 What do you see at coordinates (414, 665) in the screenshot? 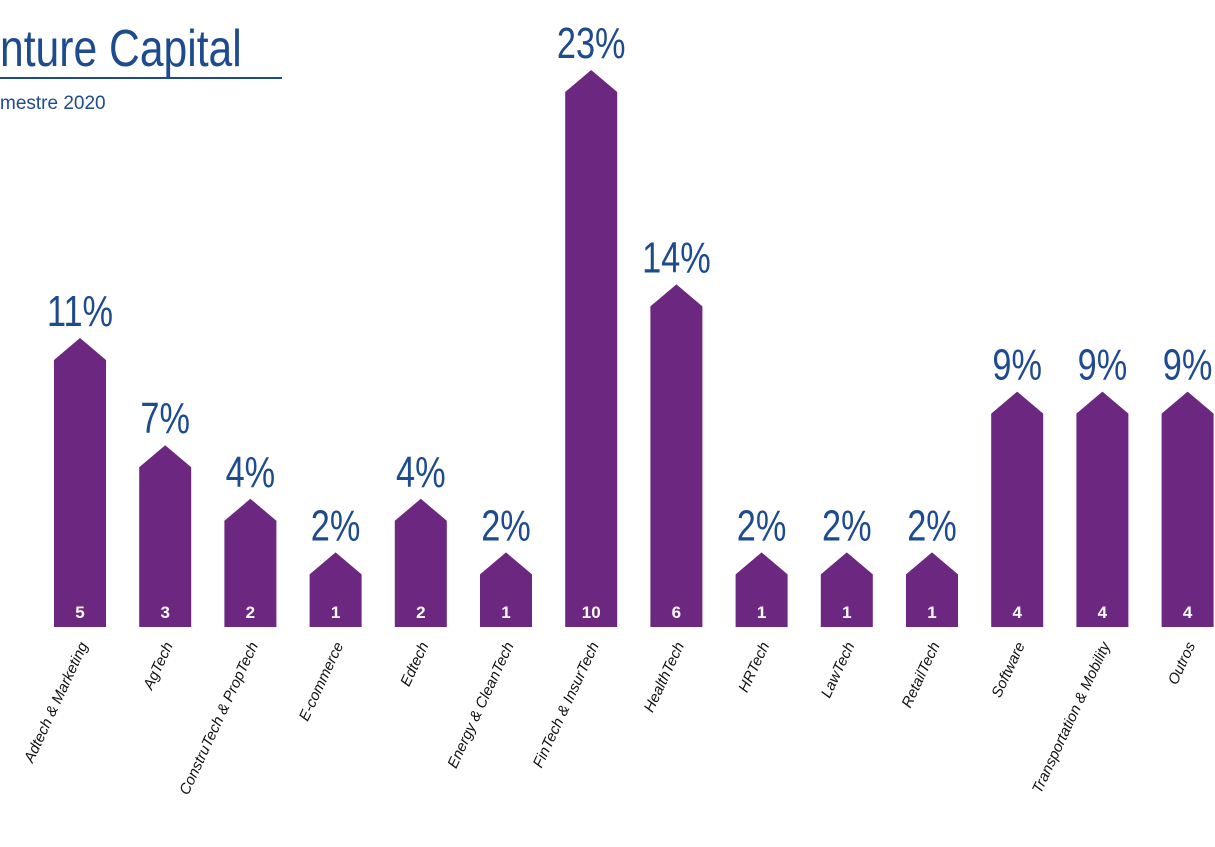
I see `x-tick-label: Edtech` at bounding box center [414, 665].